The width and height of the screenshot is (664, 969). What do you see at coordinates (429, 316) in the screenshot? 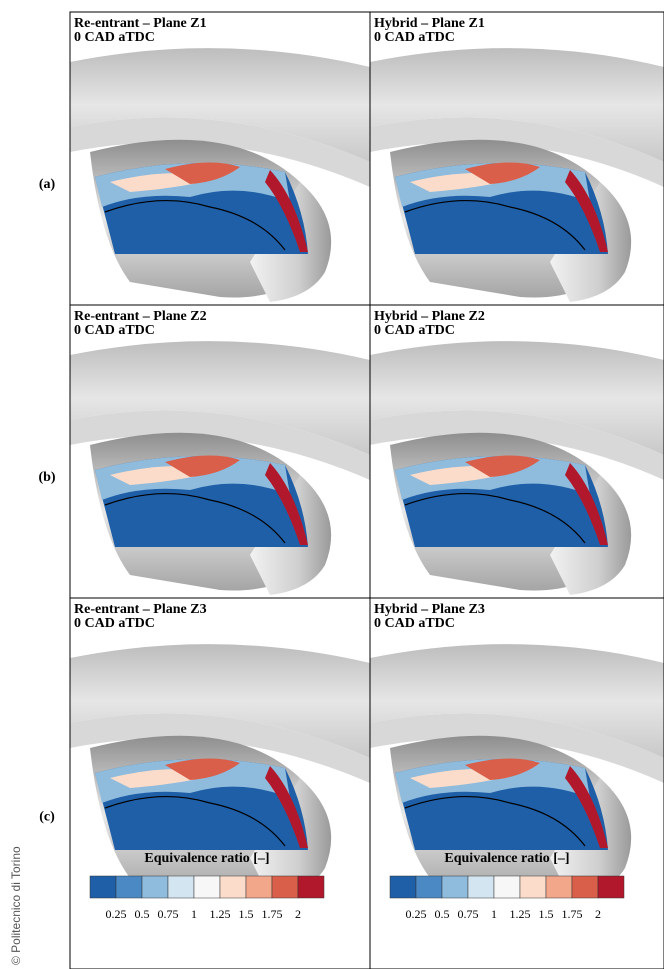
I see `panel-title: Hybrid – Plane Z2` at bounding box center [429, 316].